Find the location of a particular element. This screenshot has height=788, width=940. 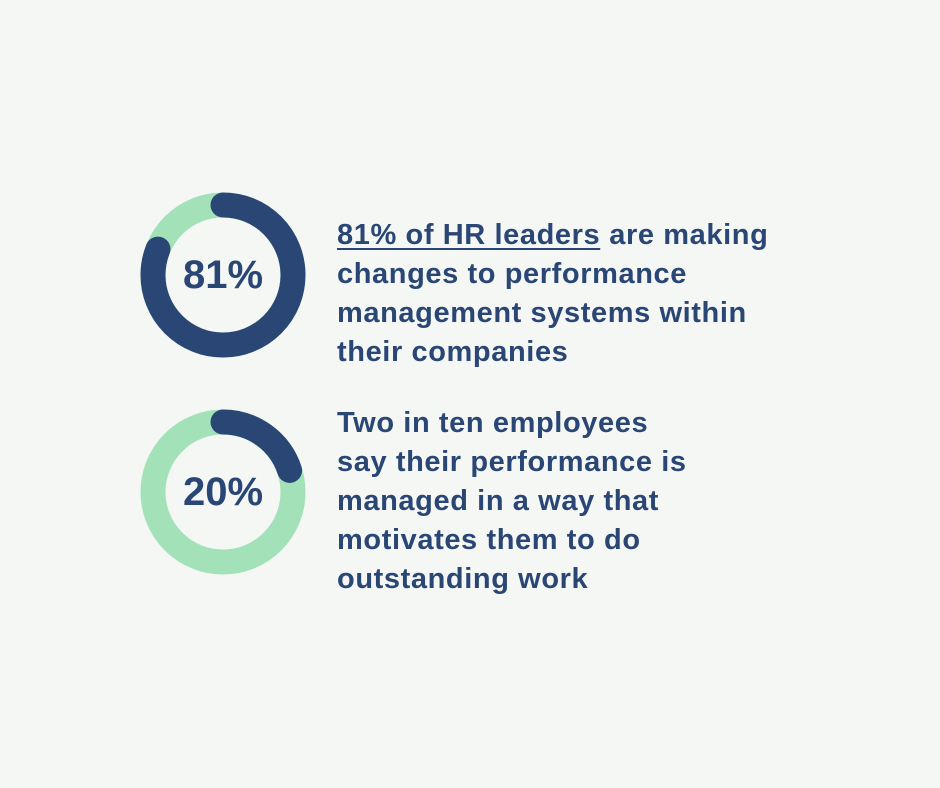

donut-label: 20% is located at coordinates (223, 492).